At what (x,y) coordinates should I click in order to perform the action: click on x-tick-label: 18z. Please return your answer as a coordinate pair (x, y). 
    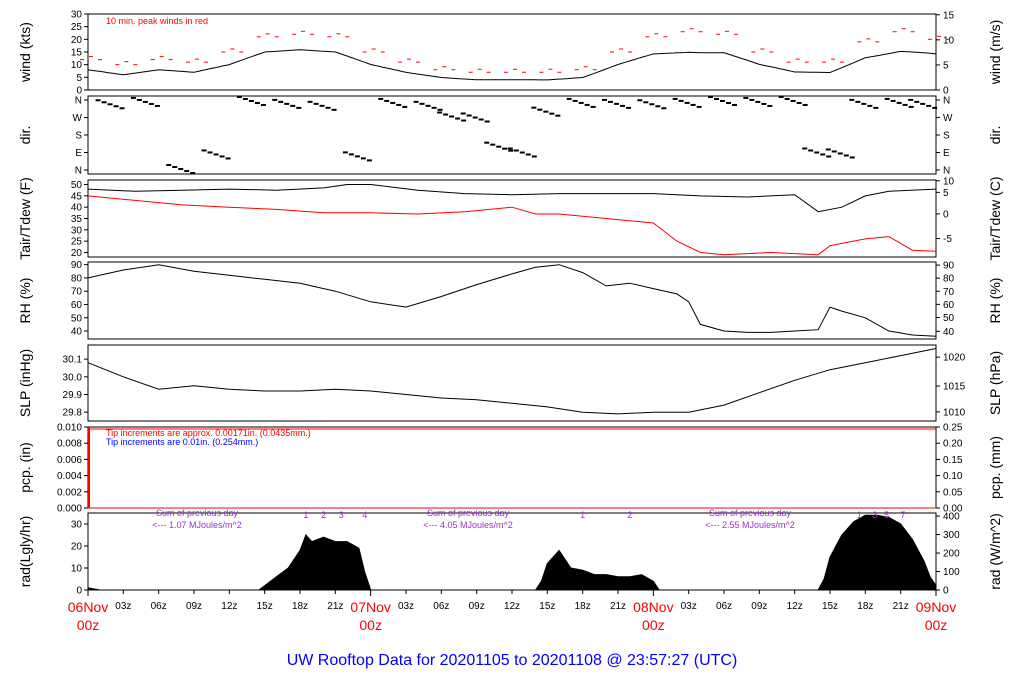
    Looking at the image, I should click on (583, 606).